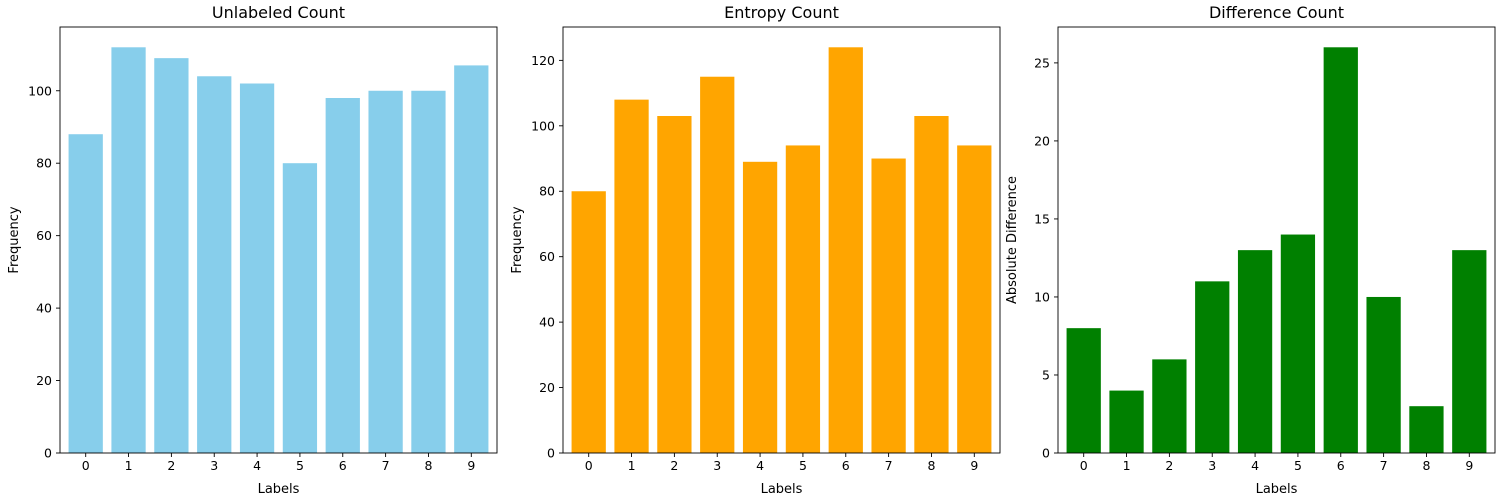 The image size is (1500, 500). What do you see at coordinates (1276, 12) in the screenshot?
I see `chart-title: Difference Count` at bounding box center [1276, 12].